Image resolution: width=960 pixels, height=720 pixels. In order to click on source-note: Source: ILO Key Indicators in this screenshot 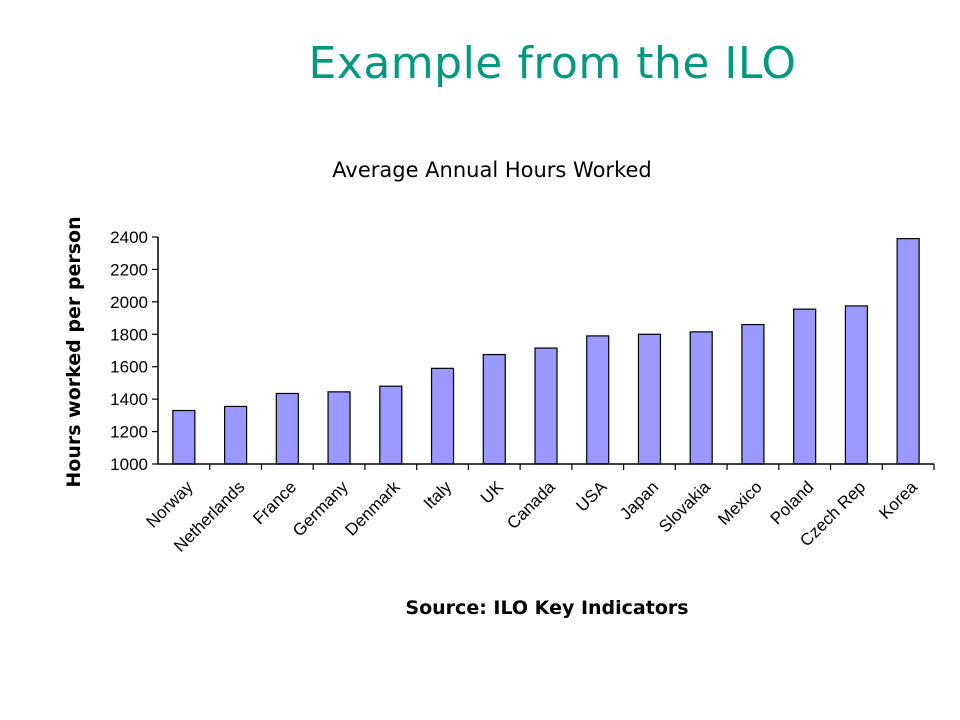, I will do `click(546, 608)`.